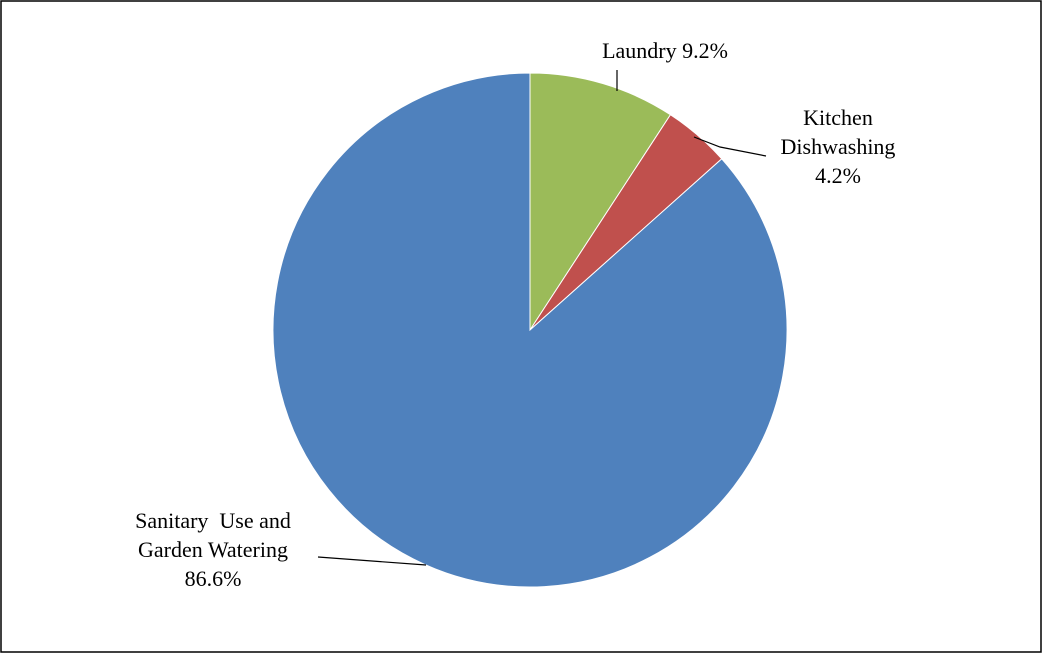 The height and width of the screenshot is (653, 1042). What do you see at coordinates (213, 578) in the screenshot?
I see `slice-label-line: 86.6%` at bounding box center [213, 578].